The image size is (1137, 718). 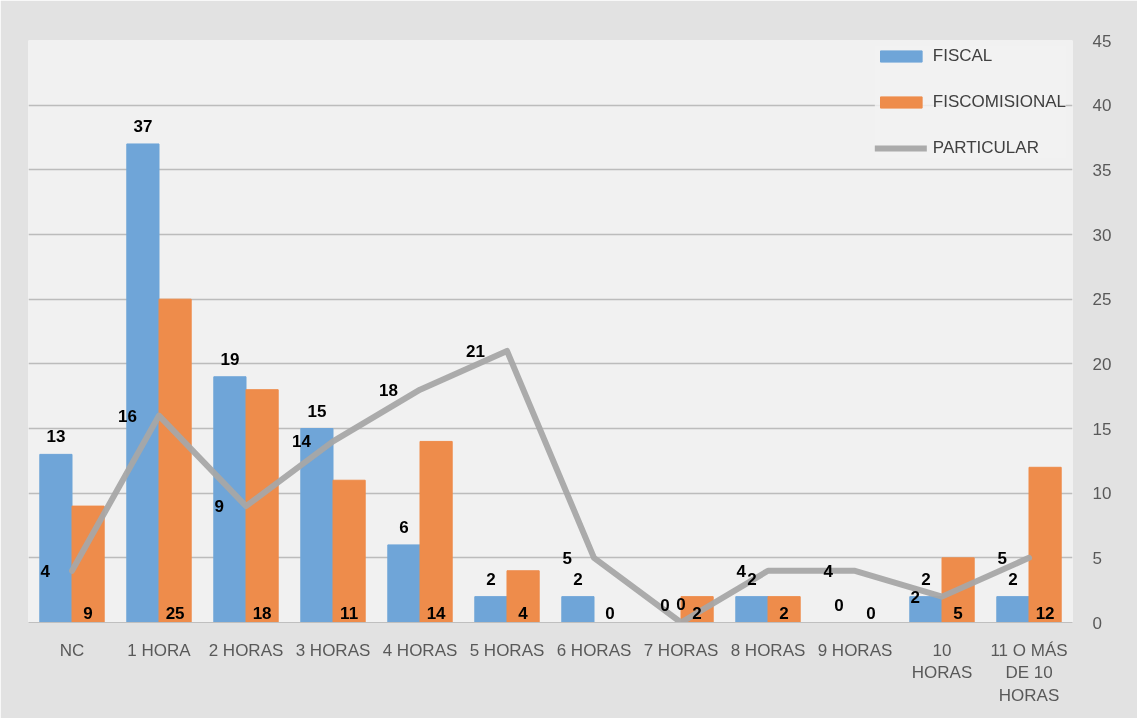 What do you see at coordinates (317, 411) in the screenshot?
I see `data-label: 15` at bounding box center [317, 411].